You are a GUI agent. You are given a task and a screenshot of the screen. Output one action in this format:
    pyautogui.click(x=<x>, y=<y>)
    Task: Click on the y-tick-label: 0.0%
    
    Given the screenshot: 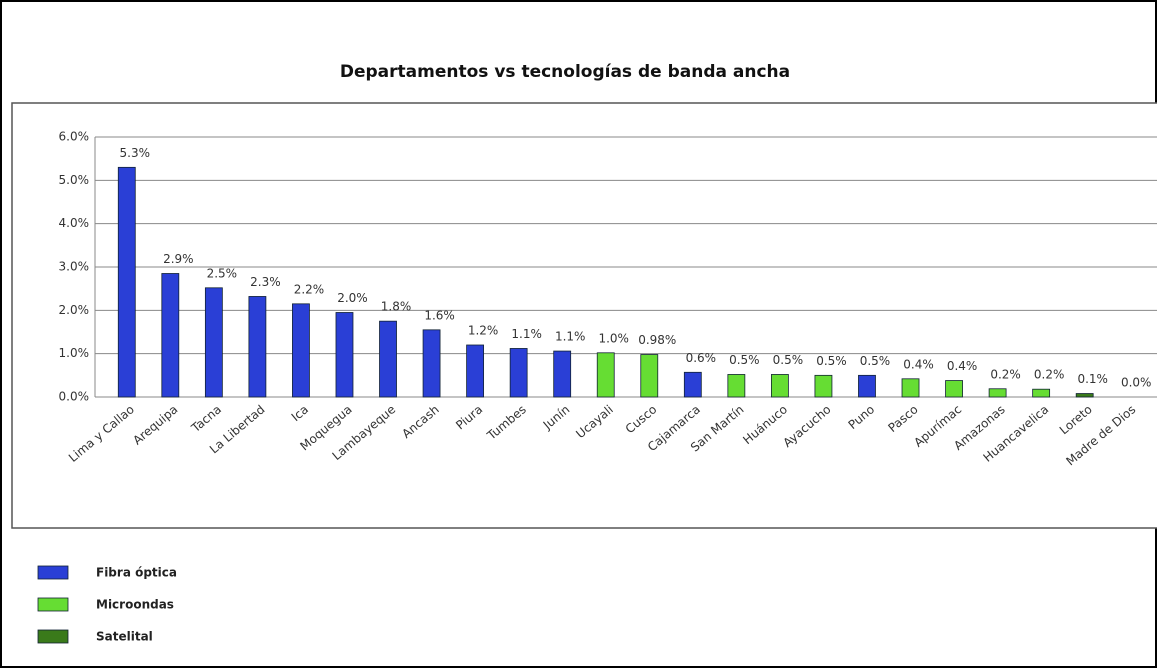 What is the action you would take?
    pyautogui.click(x=74, y=397)
    